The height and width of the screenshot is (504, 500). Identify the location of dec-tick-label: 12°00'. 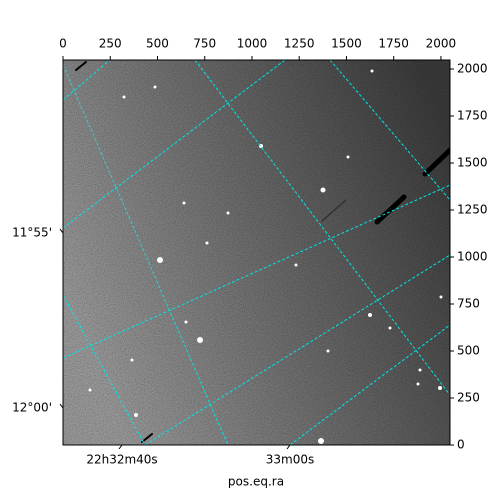
(32, 408).